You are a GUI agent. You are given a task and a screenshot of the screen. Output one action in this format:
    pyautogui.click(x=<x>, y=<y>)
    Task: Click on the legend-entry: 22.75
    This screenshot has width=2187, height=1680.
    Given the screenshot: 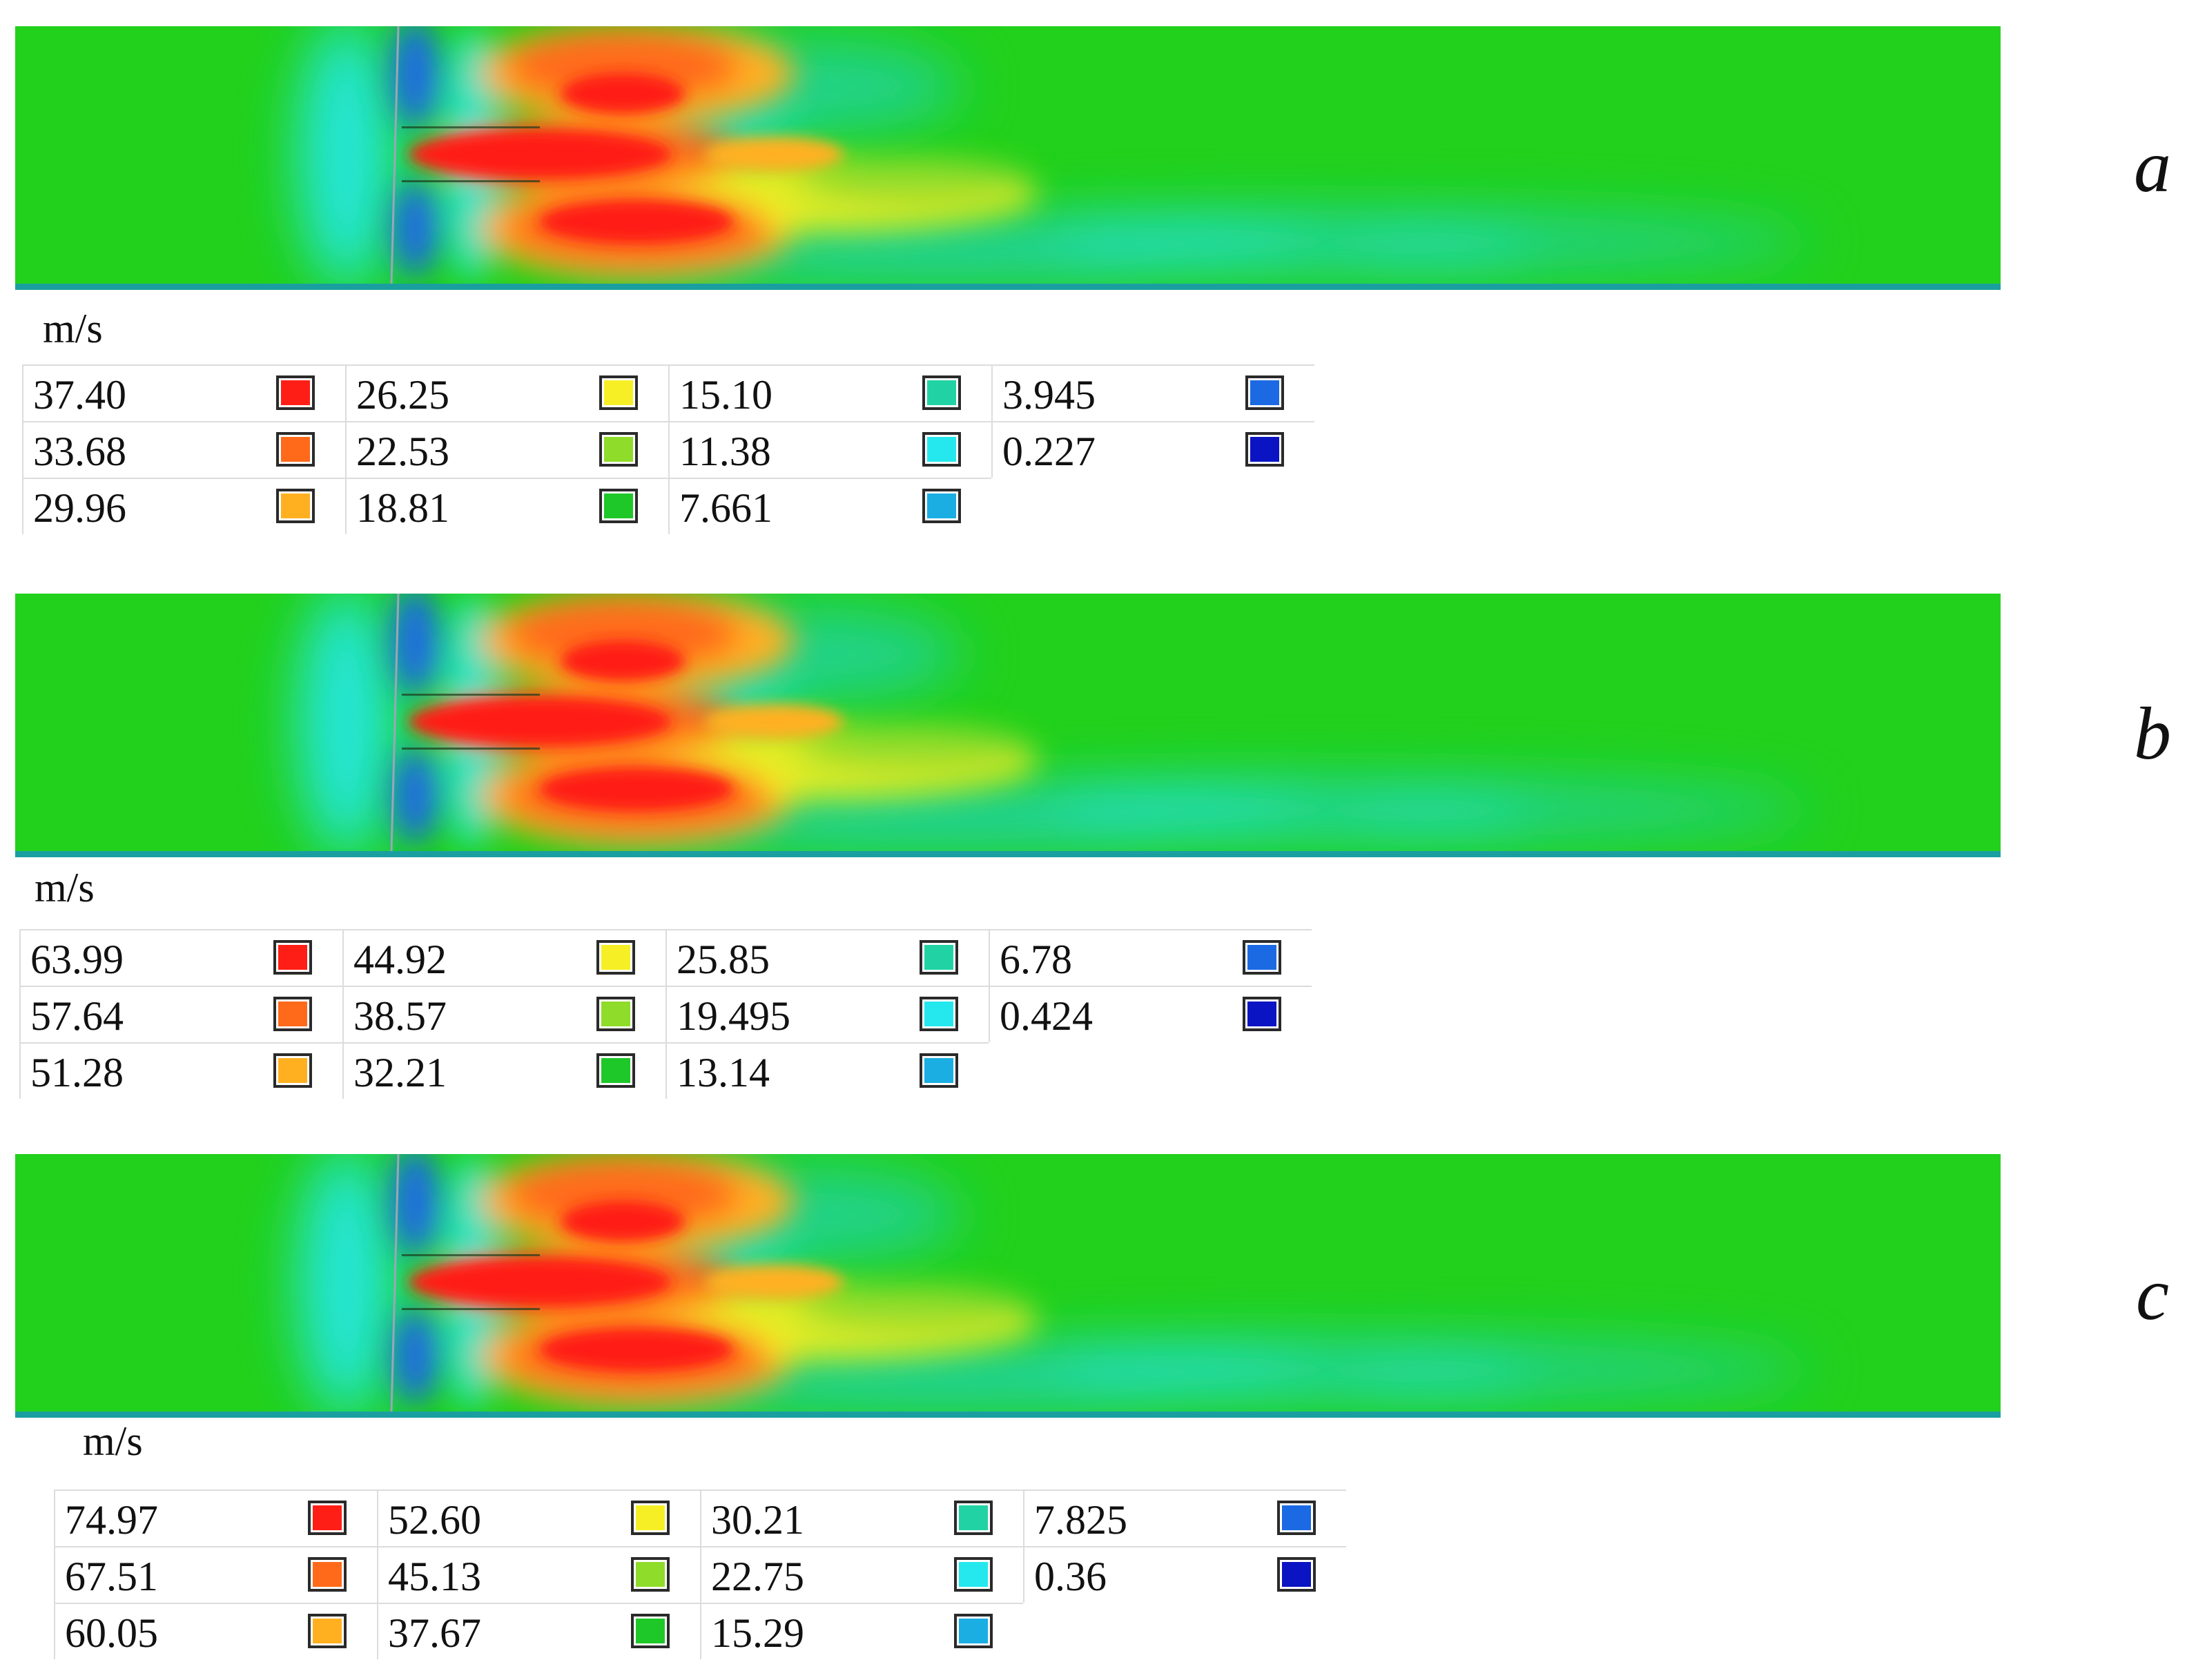 What is the action you would take?
    pyautogui.click(x=861, y=1574)
    